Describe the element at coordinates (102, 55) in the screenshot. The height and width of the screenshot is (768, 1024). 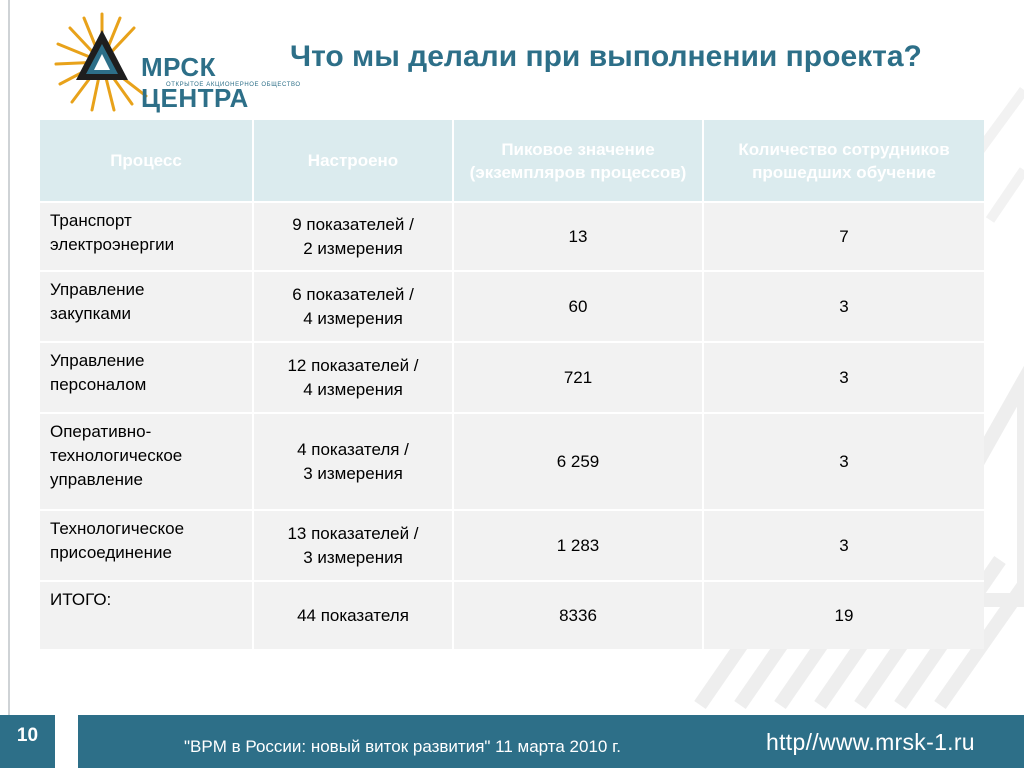
I see `triangle-logo-icon` at that location.